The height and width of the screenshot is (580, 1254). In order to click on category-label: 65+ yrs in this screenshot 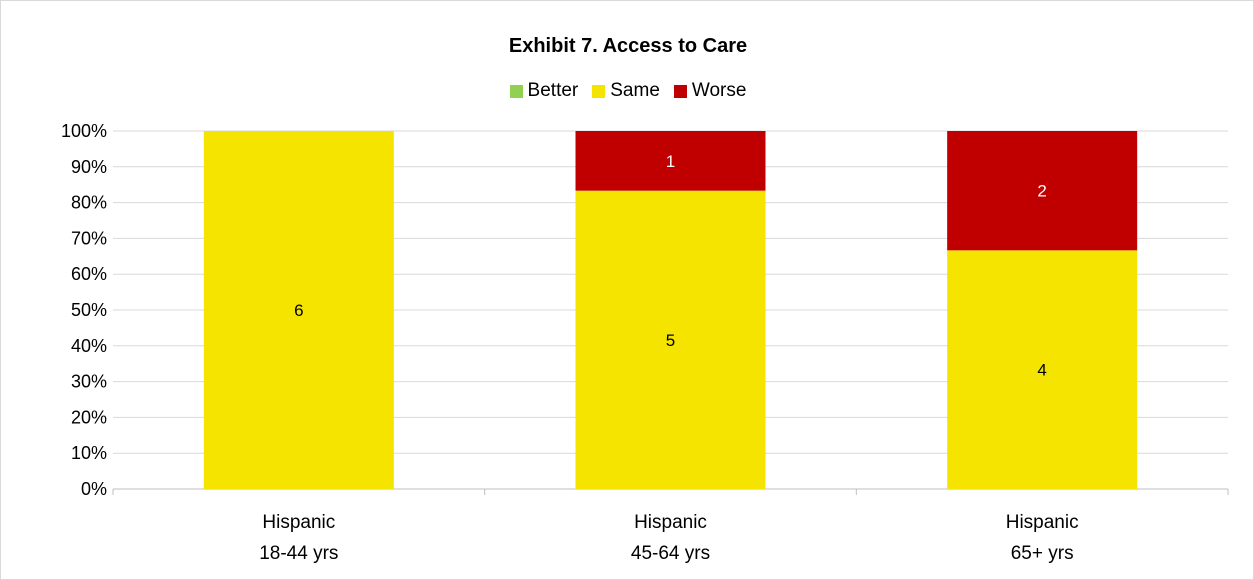, I will do `click(1042, 553)`.